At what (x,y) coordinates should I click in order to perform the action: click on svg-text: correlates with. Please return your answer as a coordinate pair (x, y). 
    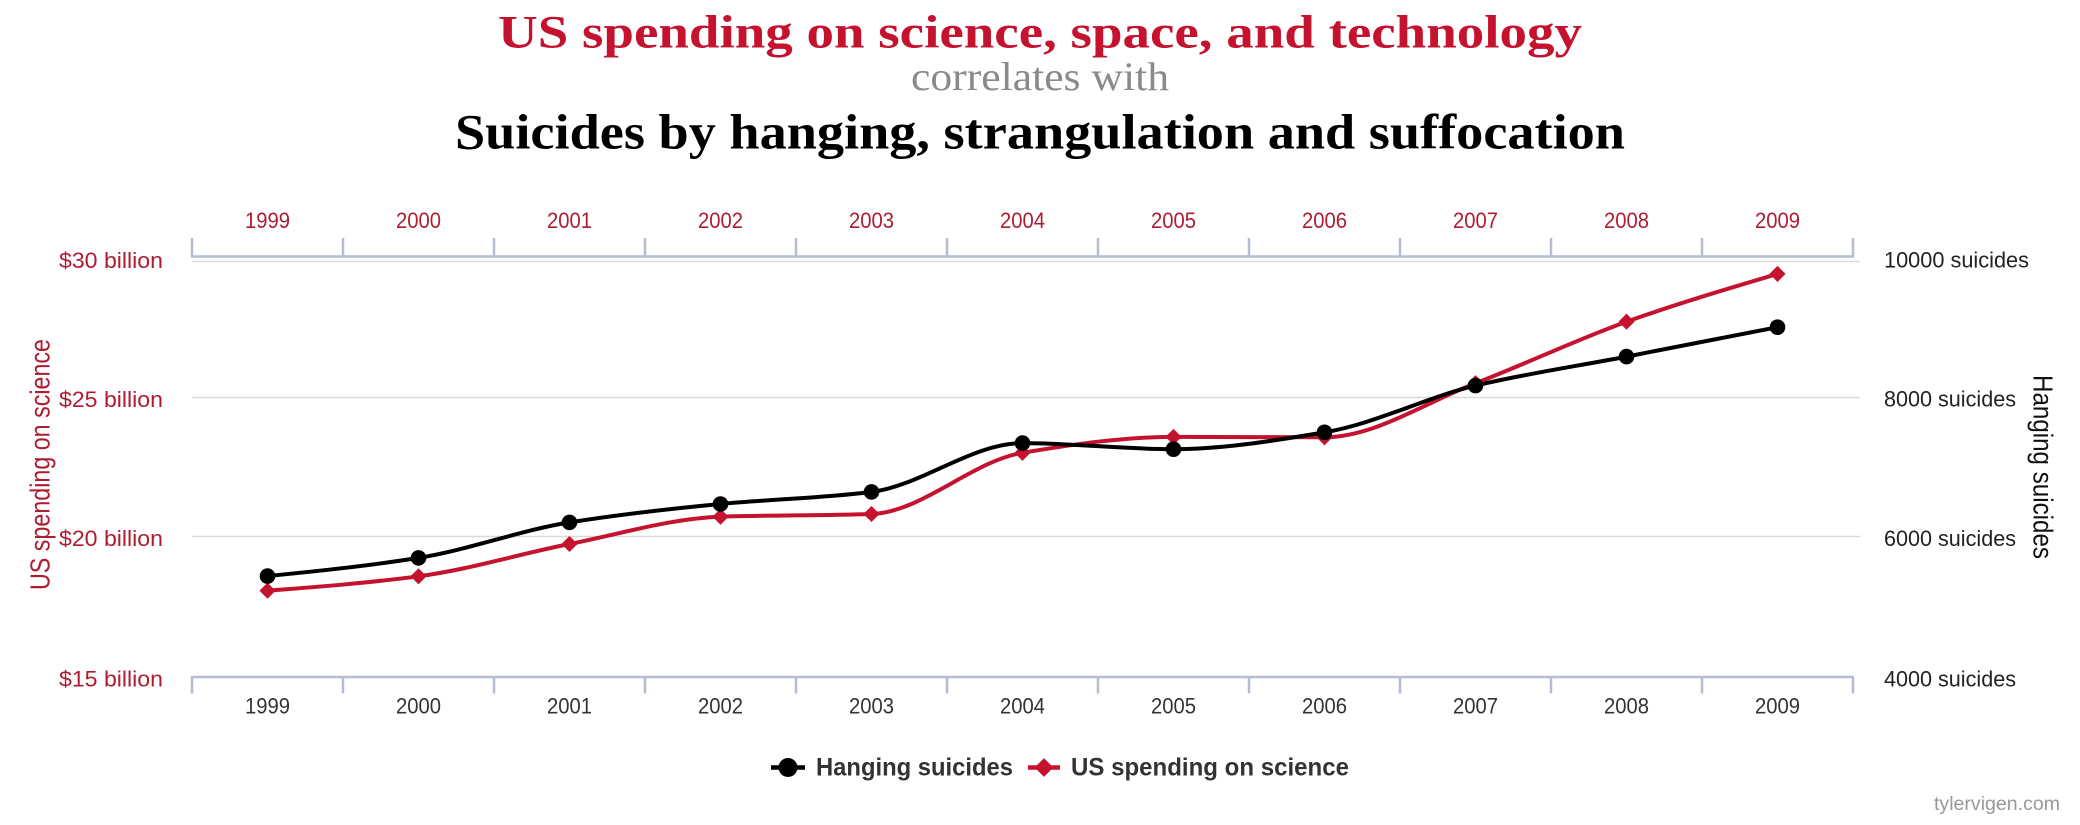
    Looking at the image, I should click on (1040, 76).